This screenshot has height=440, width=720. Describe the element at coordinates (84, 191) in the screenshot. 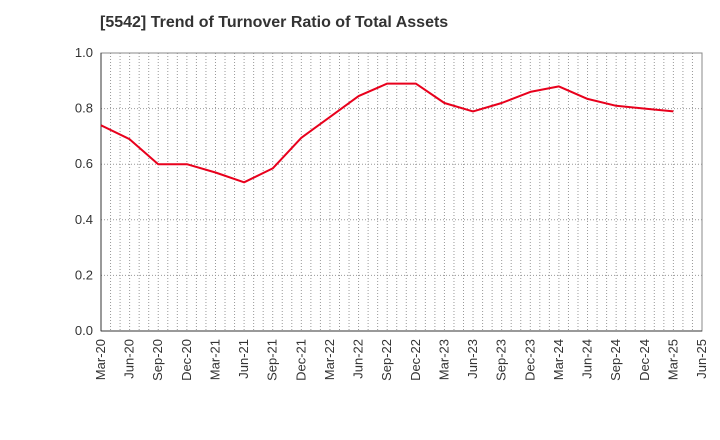

I see `y-tick-labels: 0.0 0.2 0.4 0.6 0.8 1.0` at that location.